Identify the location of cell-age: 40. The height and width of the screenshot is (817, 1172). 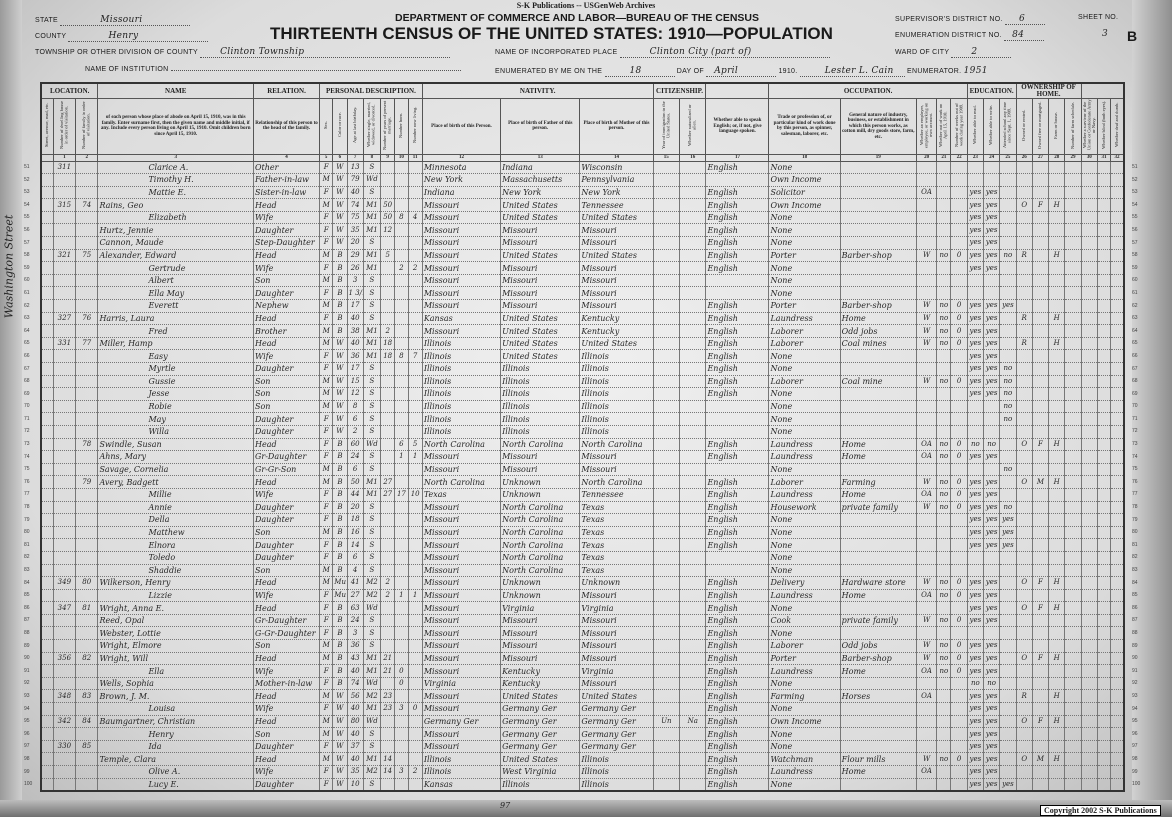
(355, 192).